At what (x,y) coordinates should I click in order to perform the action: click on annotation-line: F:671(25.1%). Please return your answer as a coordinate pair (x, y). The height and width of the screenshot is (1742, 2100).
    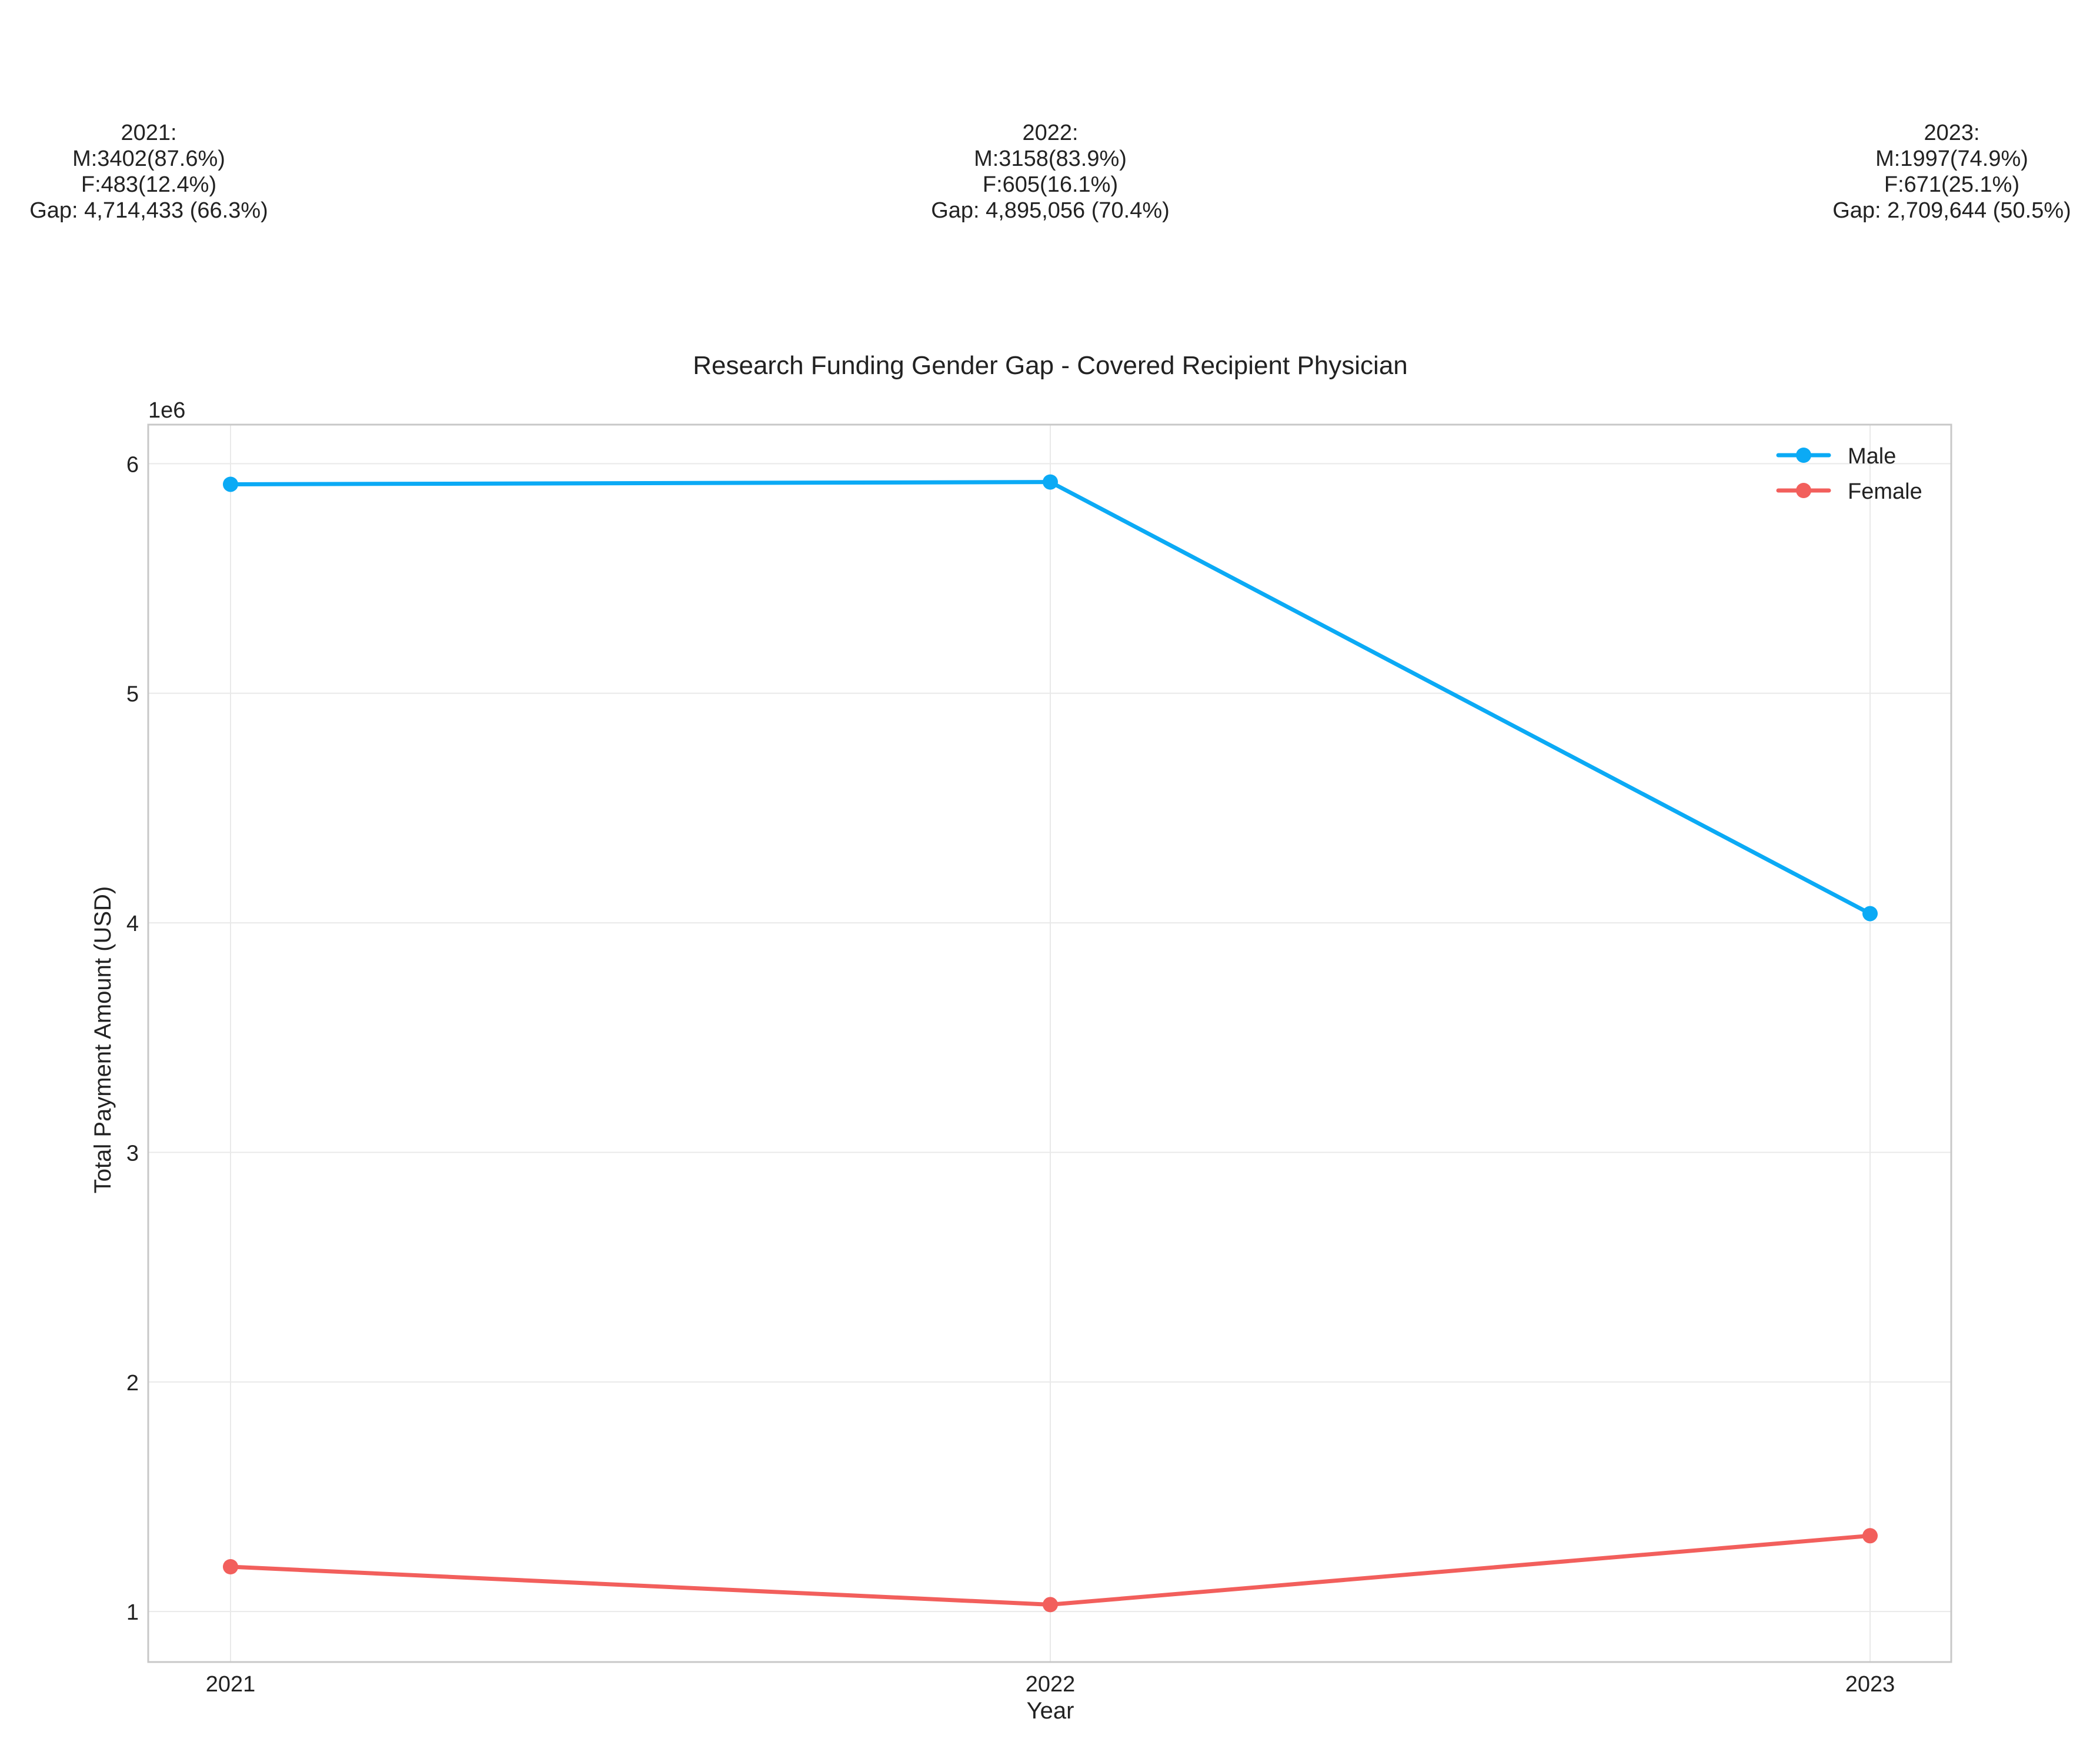
    Looking at the image, I should click on (1951, 184).